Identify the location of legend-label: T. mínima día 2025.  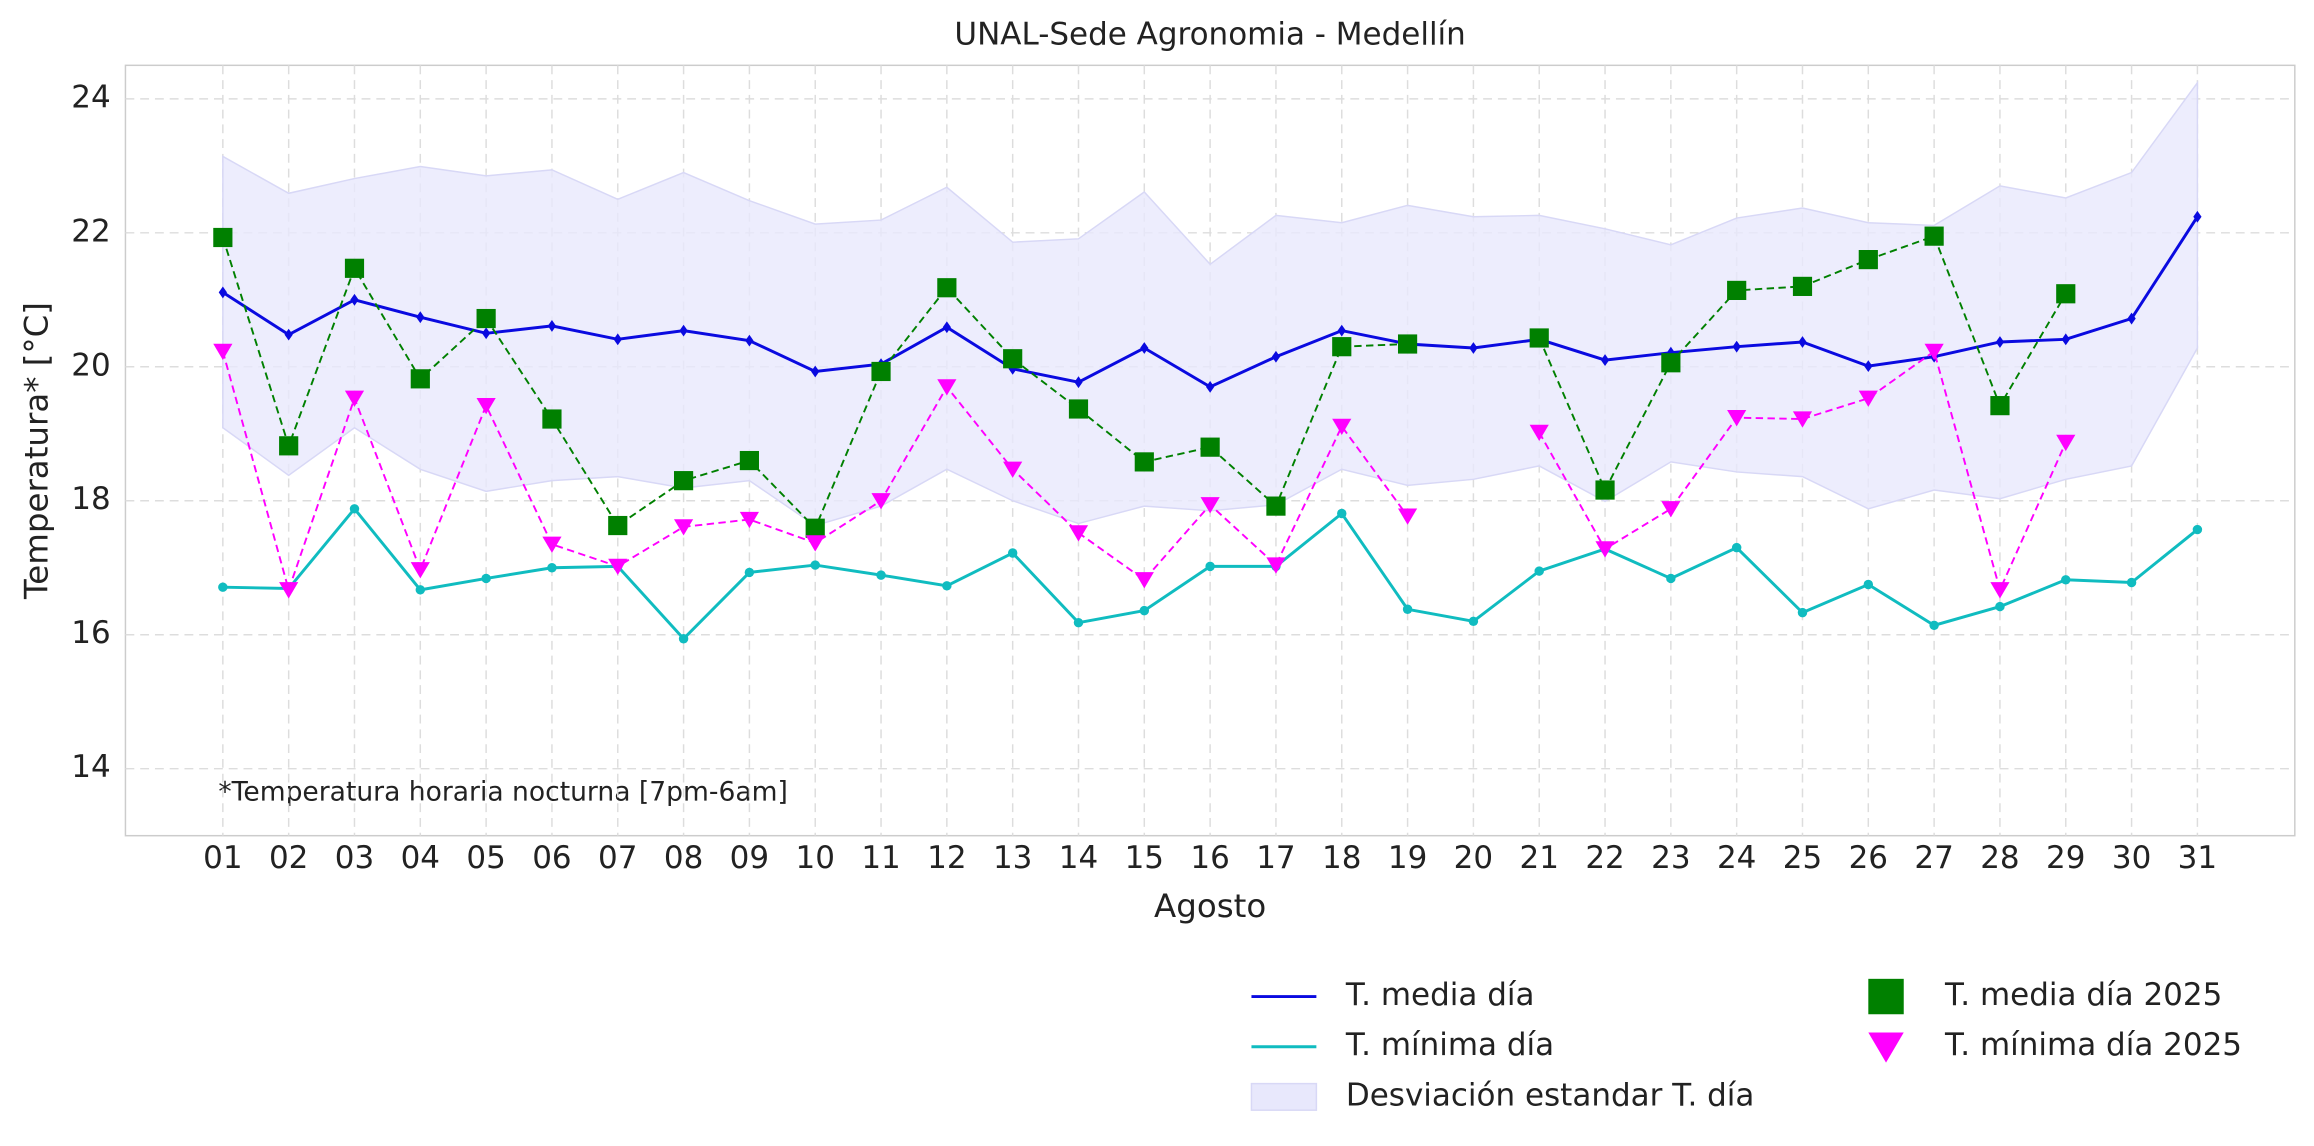
(2093, 1045).